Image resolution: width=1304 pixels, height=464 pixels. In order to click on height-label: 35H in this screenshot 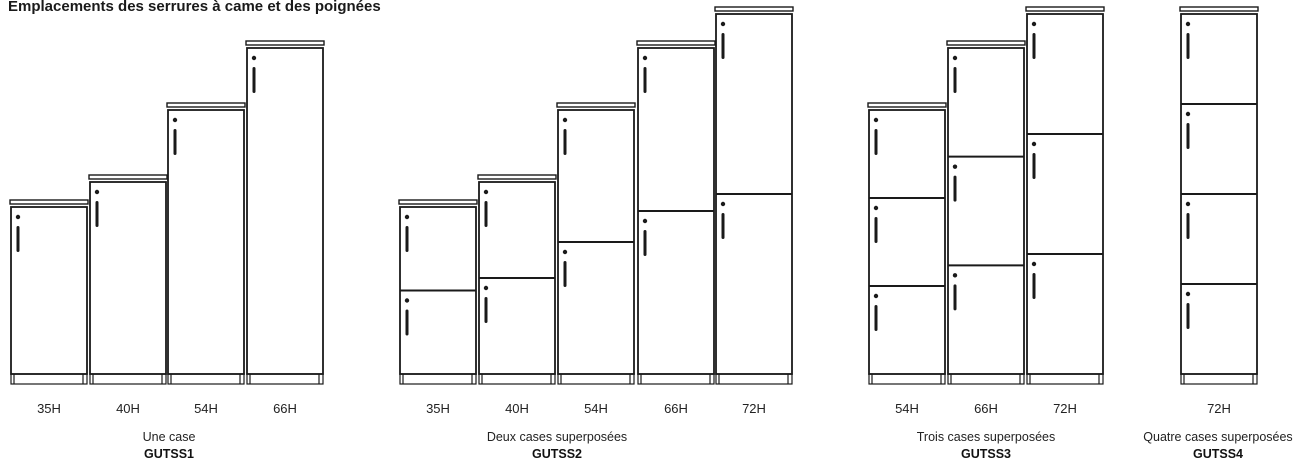, I will do `click(438, 408)`.